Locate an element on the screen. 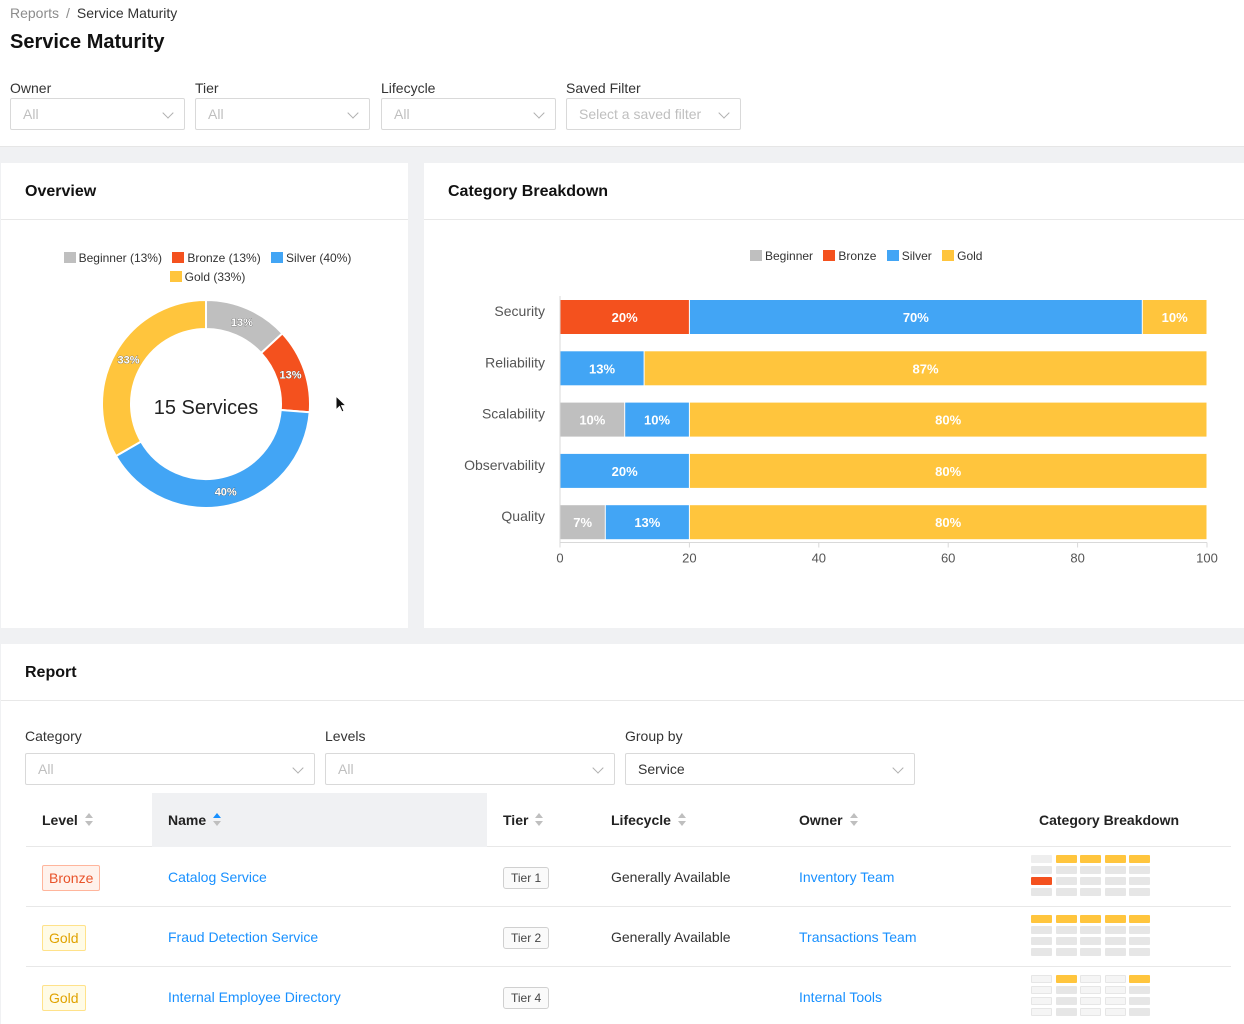 The width and height of the screenshot is (1244, 1024). tier-filter-label: Tier is located at coordinates (207, 88).